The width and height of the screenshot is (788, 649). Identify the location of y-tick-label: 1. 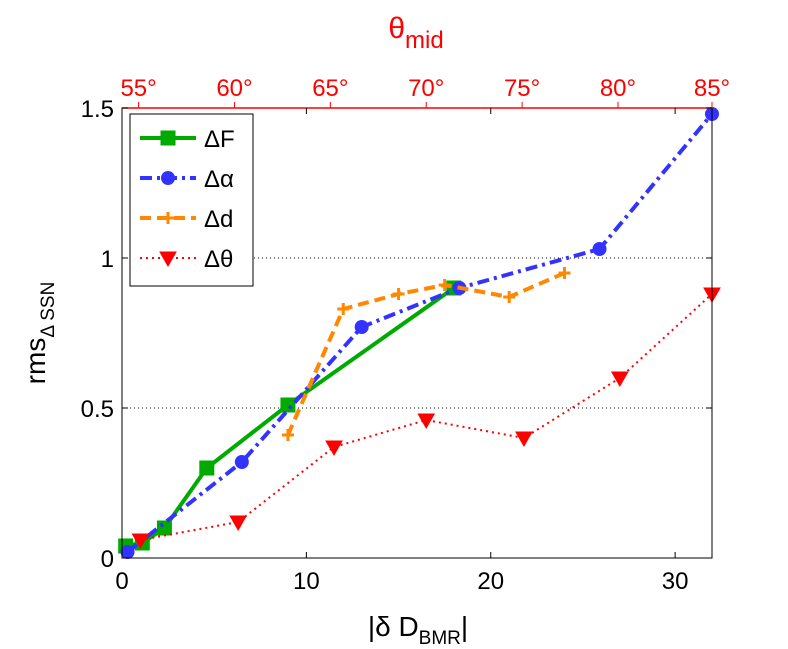
(107, 259).